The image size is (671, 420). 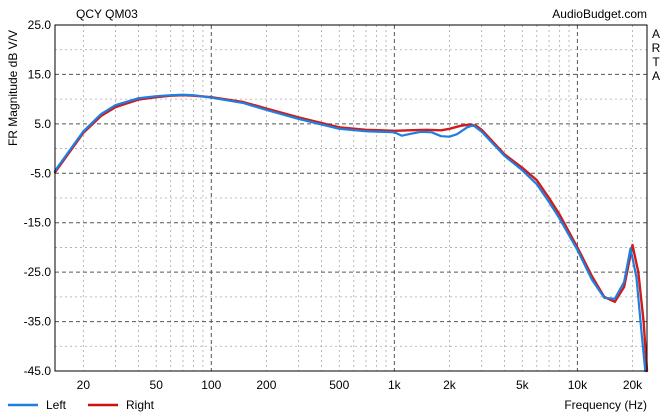 What do you see at coordinates (656, 48) in the screenshot?
I see `watermark-letter: R` at bounding box center [656, 48].